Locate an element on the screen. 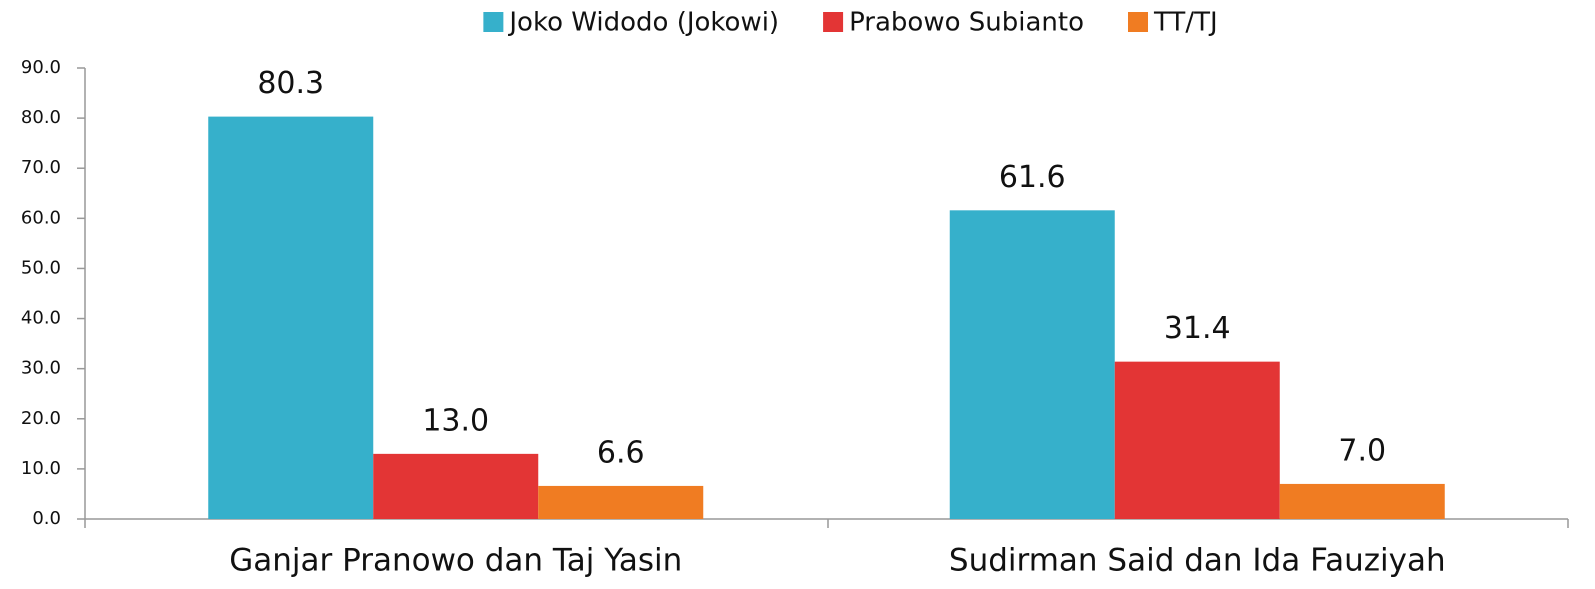 The height and width of the screenshot is (589, 1595). x-tick-label: Ganjar Pranowo dan Taj Yasin is located at coordinates (455, 561).